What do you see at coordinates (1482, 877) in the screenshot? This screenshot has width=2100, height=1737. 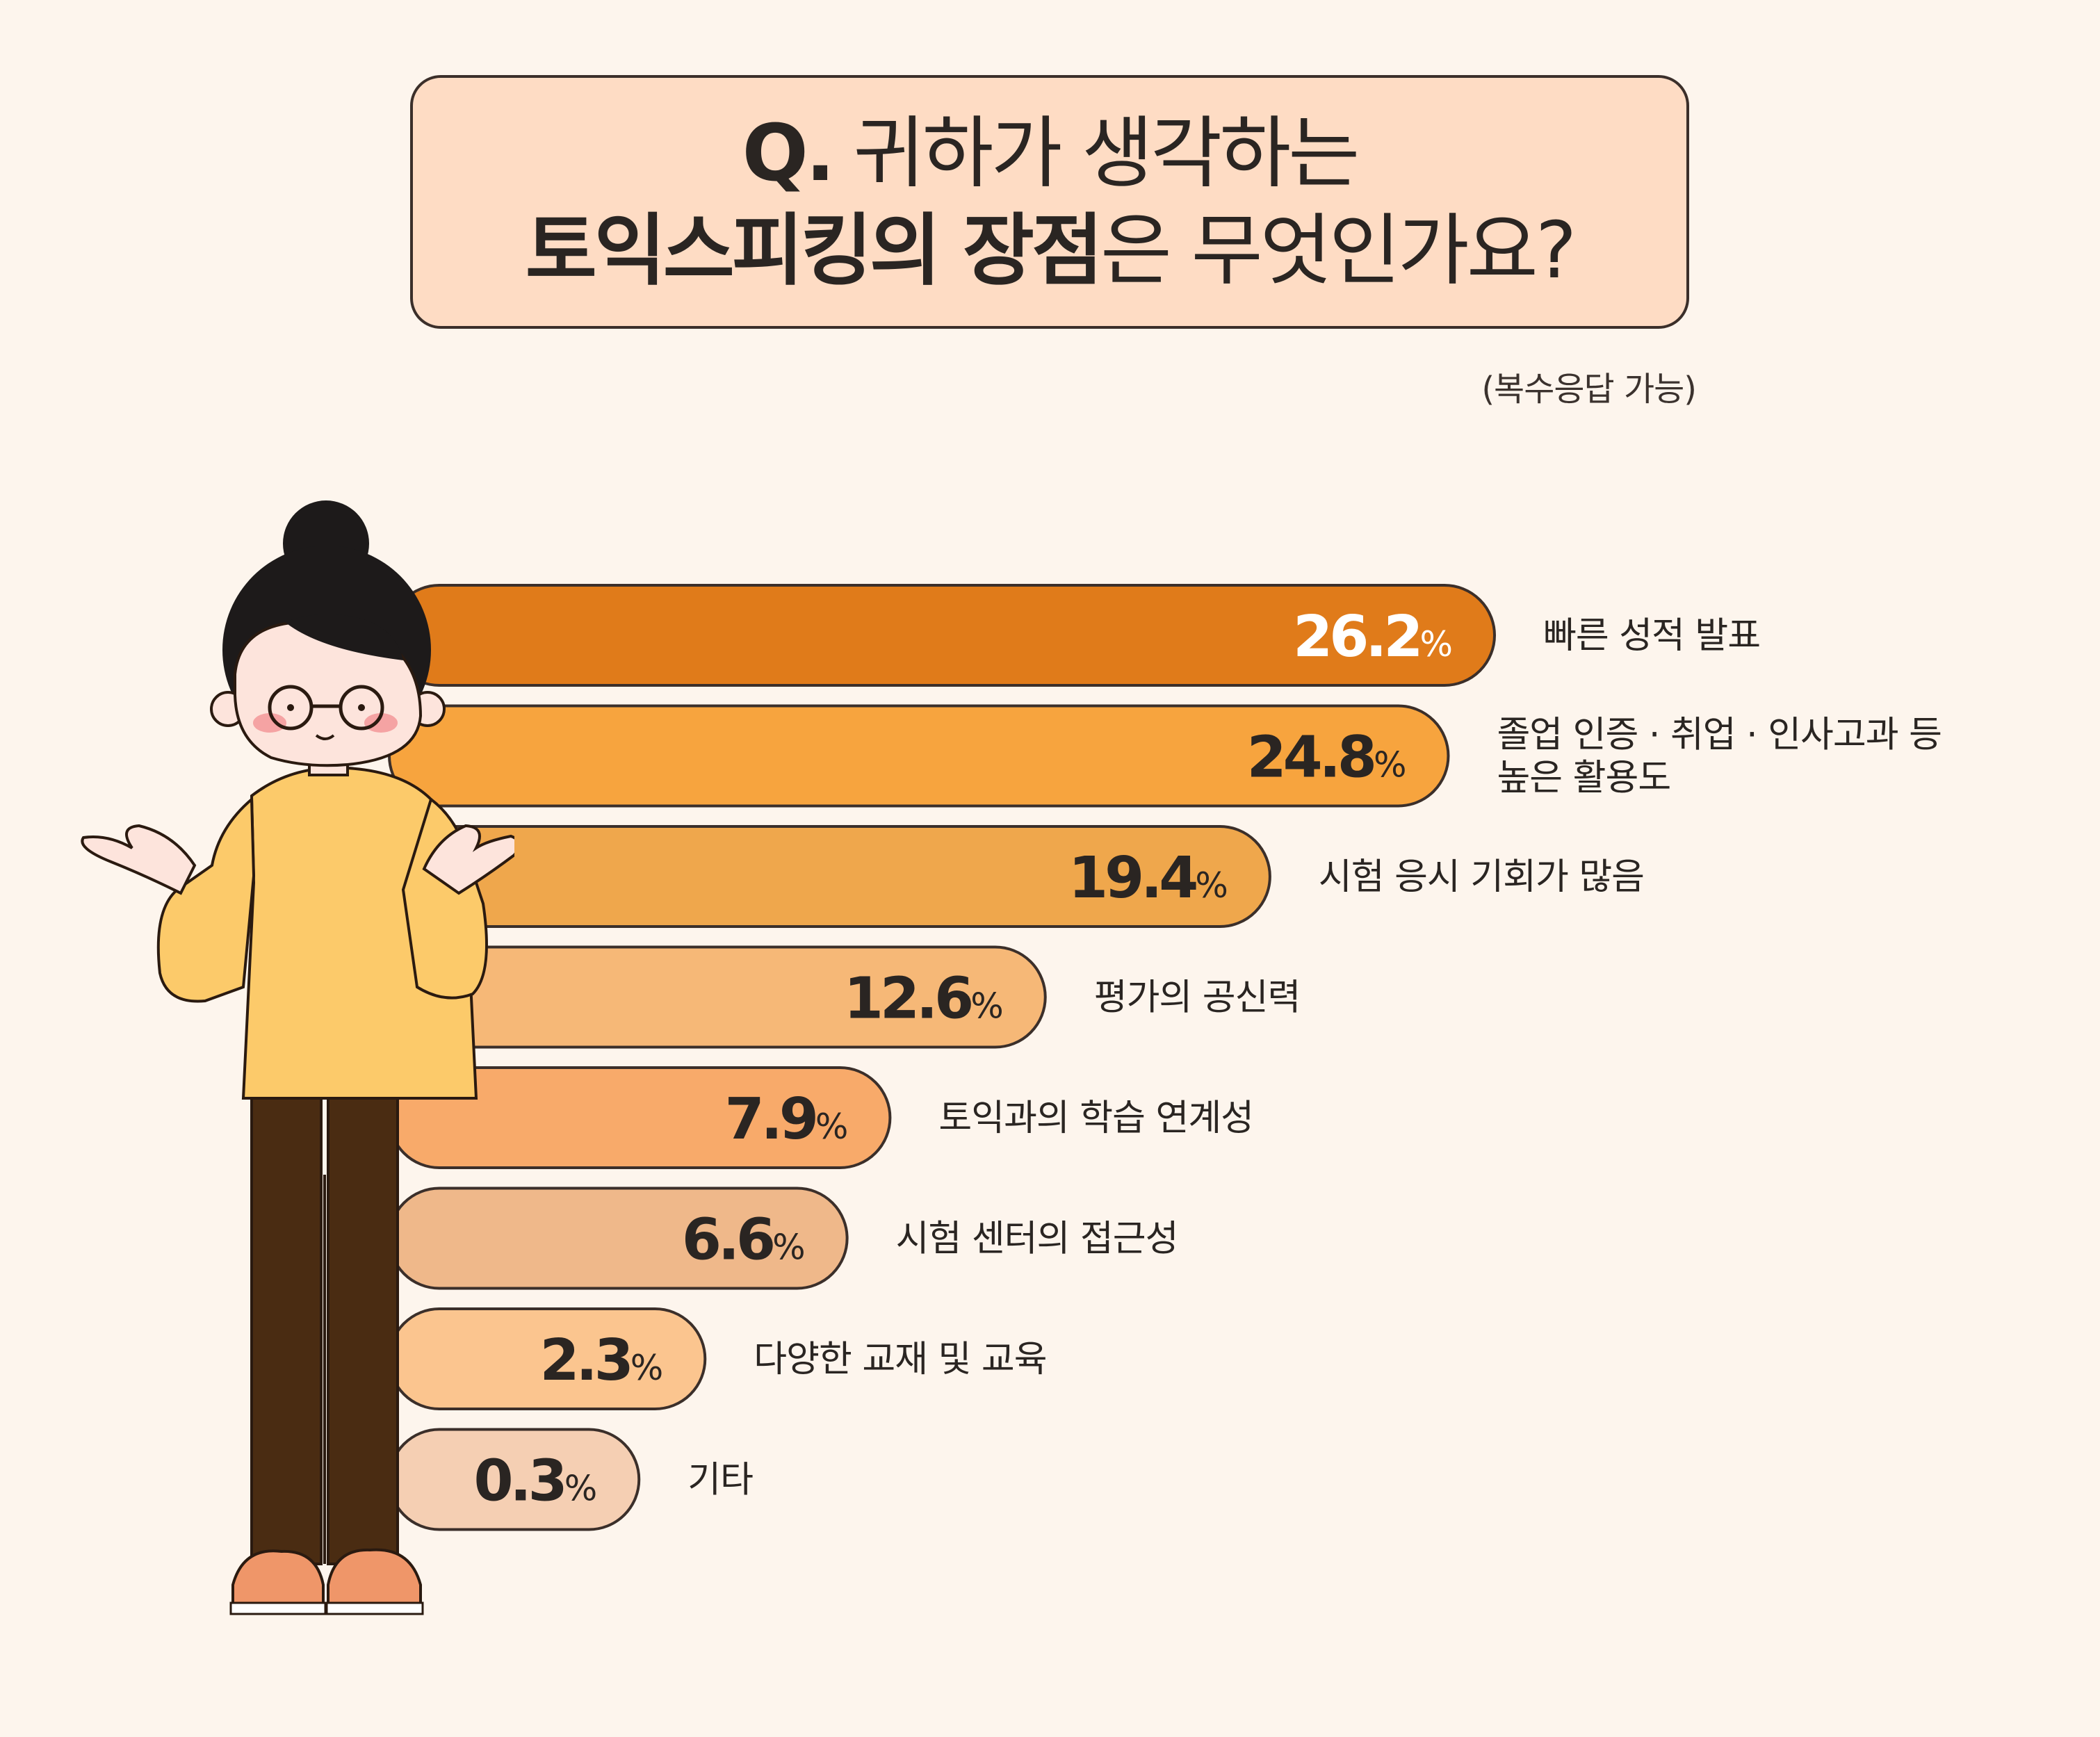 I see `category-label-3: 시험 응시 기회가 많음` at bounding box center [1482, 877].